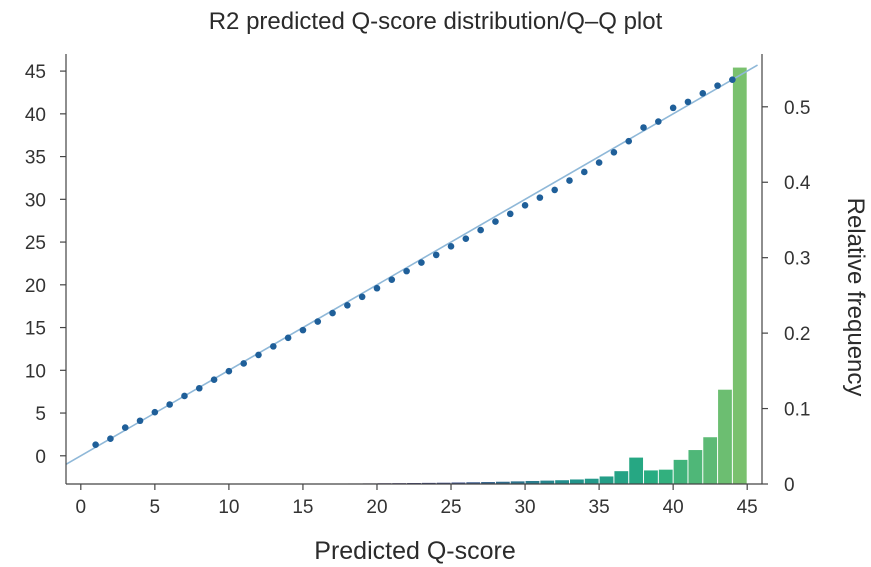 The height and width of the screenshot is (567, 871). Describe the element at coordinates (40, 414) in the screenshot. I see `y-tick-label: 5` at that location.